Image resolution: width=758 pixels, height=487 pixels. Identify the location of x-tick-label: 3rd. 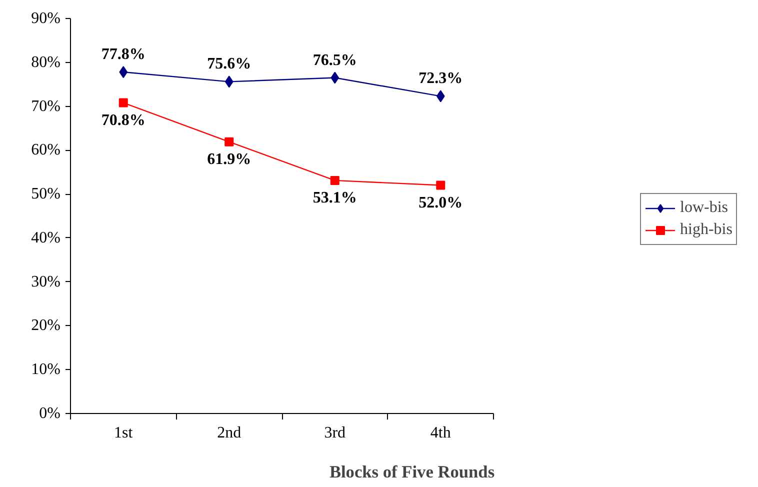
(335, 433).